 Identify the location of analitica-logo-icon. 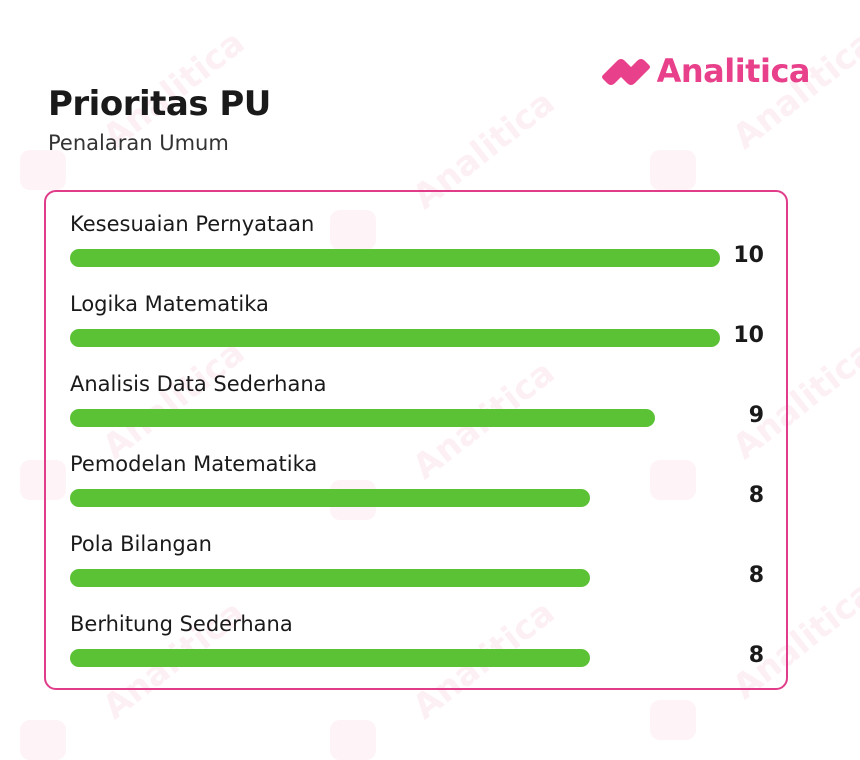
(625, 72).